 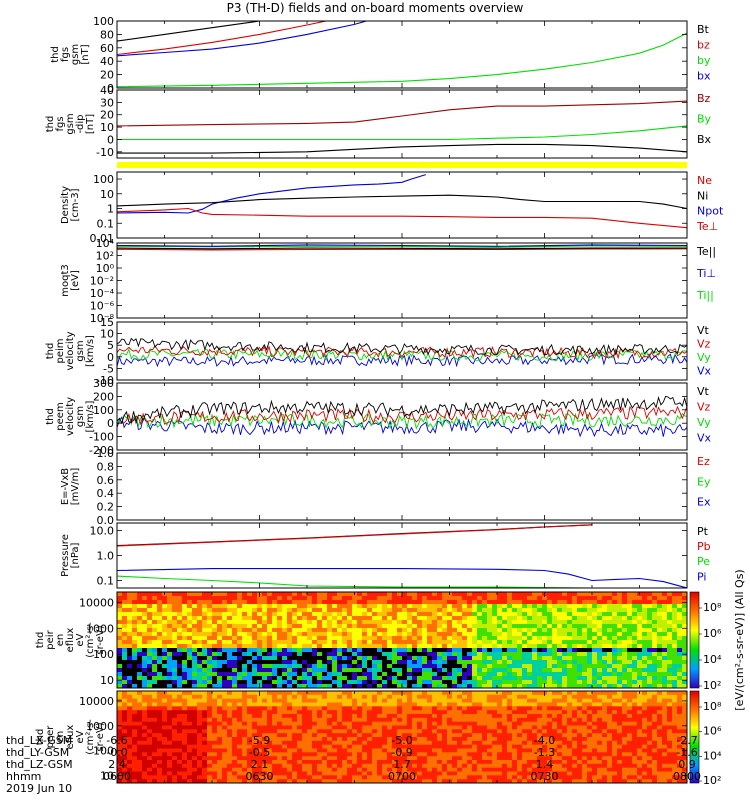 I want to click on y-tick-label: 15, so click(x=107, y=322).